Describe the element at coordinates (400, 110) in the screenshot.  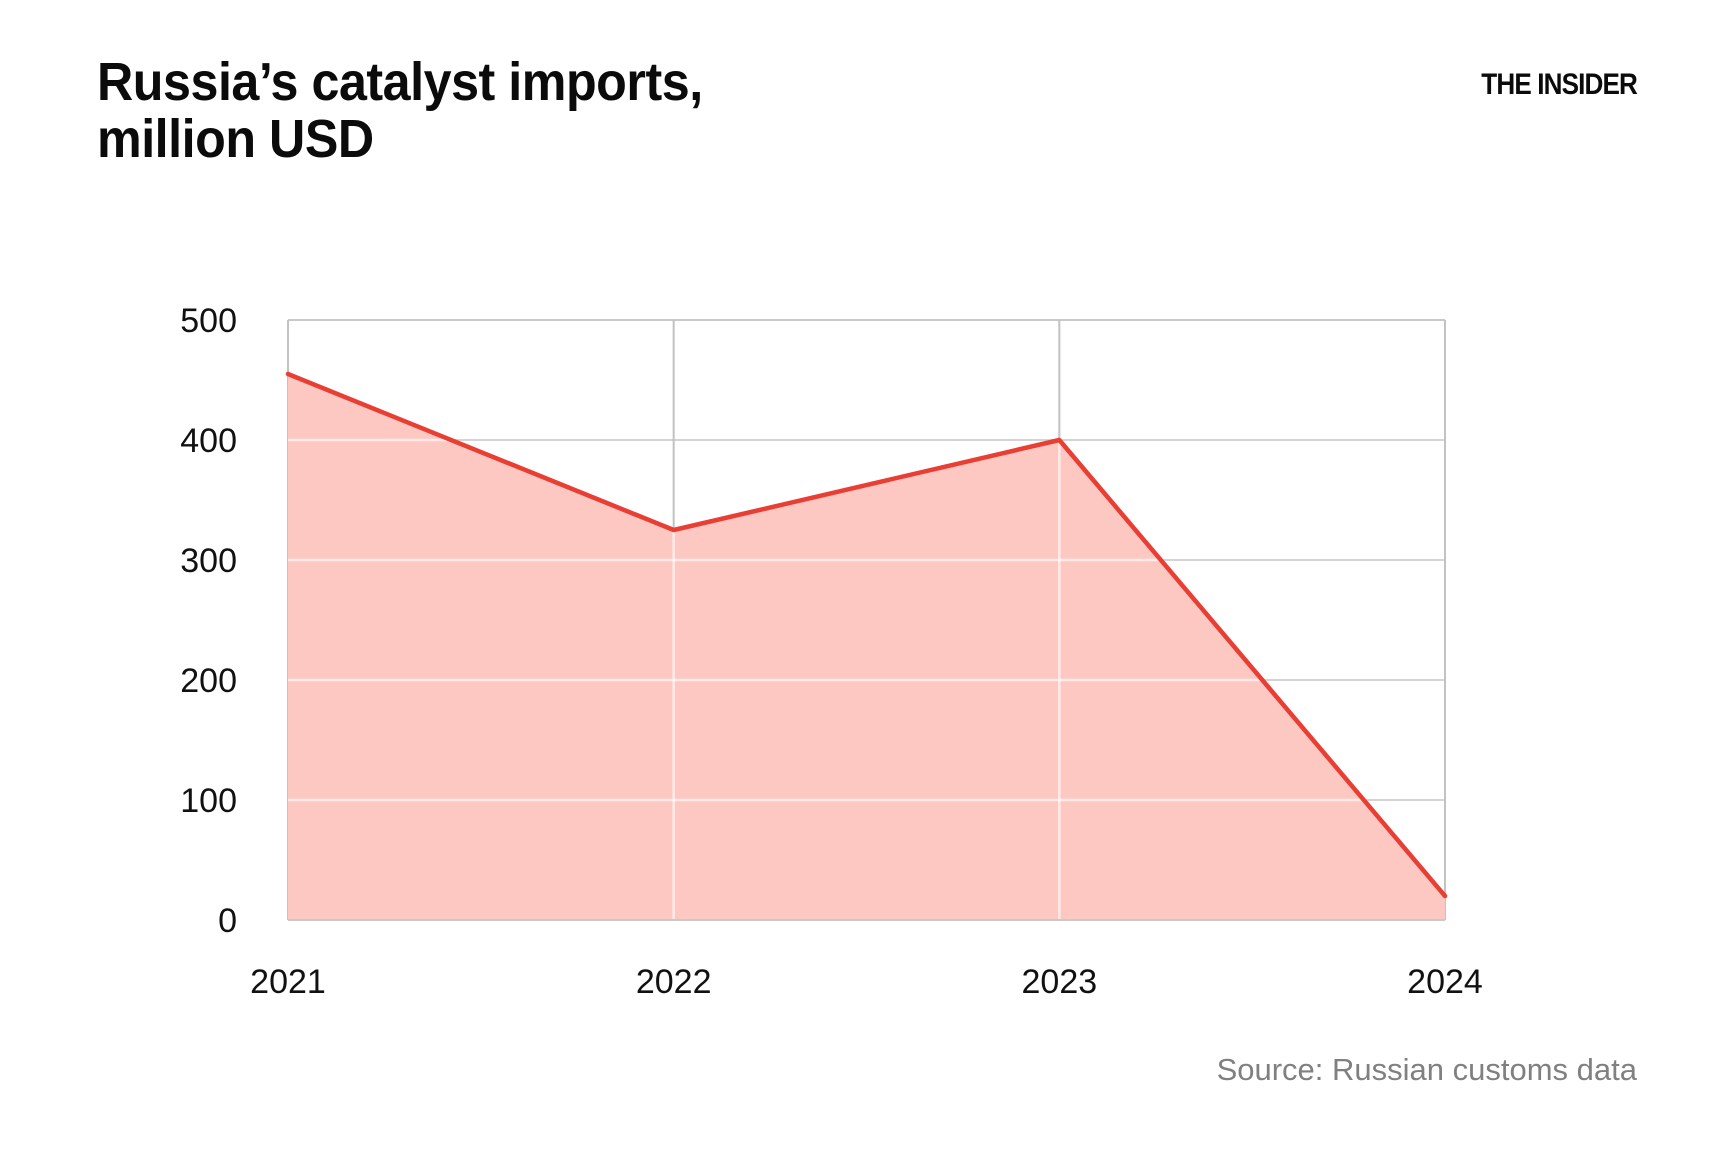
I see `page-title: Russia’s catalyst imports, million USD` at that location.